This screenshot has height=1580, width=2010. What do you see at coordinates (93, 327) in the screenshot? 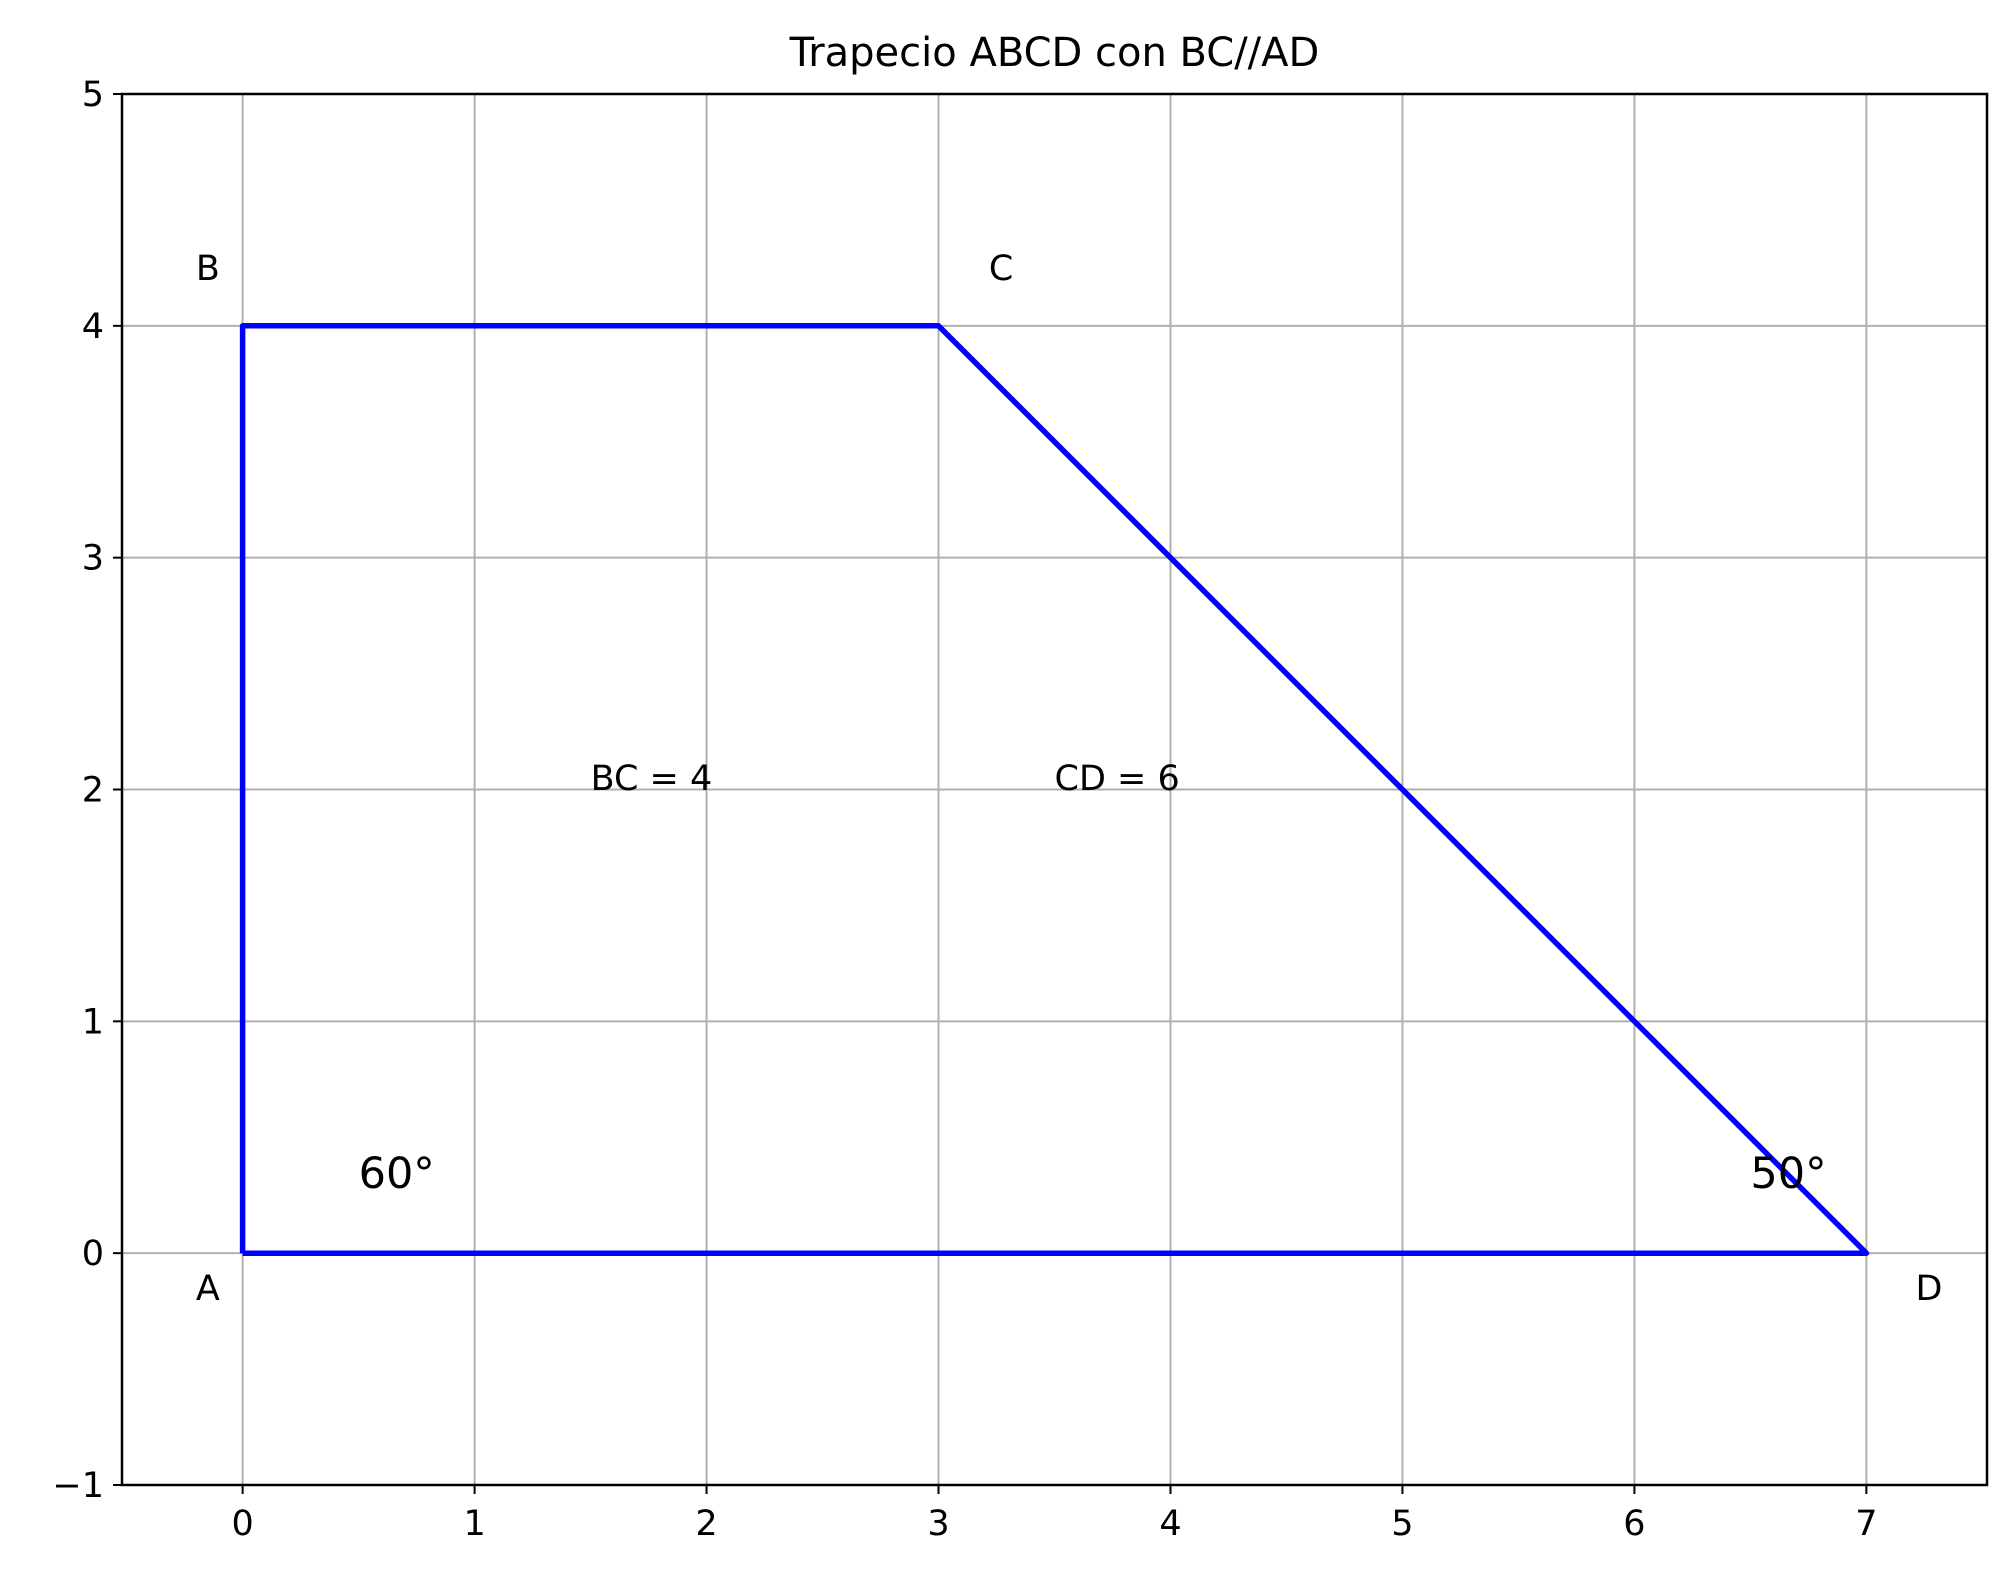
I see `y-tick-label: 4` at bounding box center [93, 327].